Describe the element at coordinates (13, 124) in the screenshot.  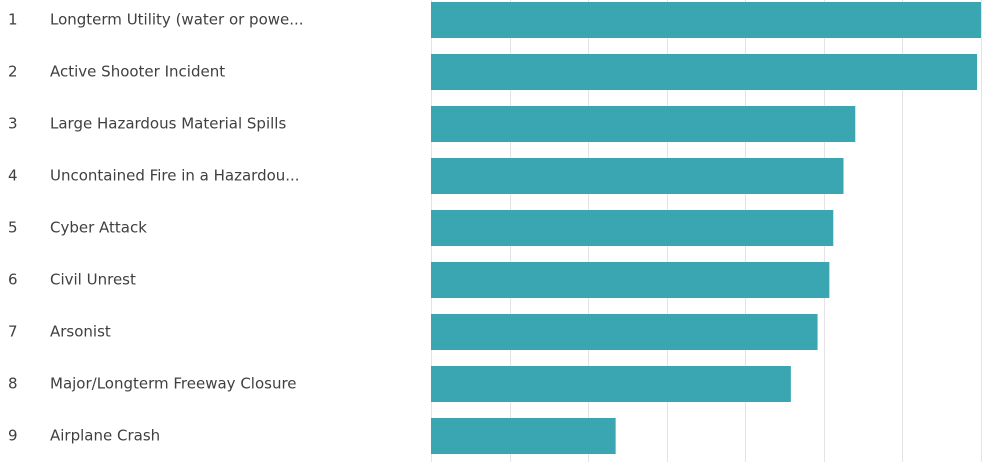
I see `rank-number: 3` at that location.